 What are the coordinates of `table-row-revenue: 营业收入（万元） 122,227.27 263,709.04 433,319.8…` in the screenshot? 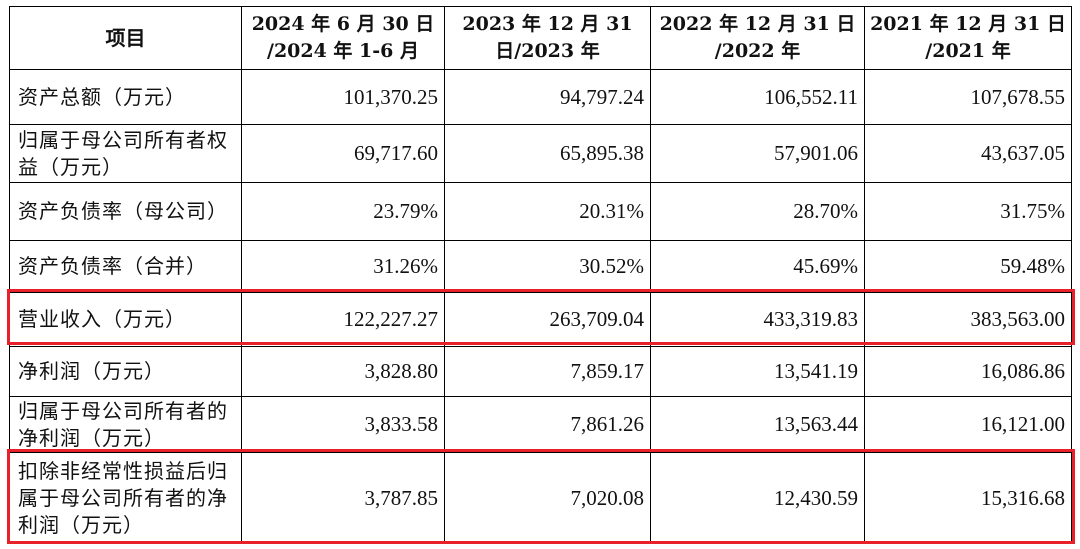 It's located at (540, 319).